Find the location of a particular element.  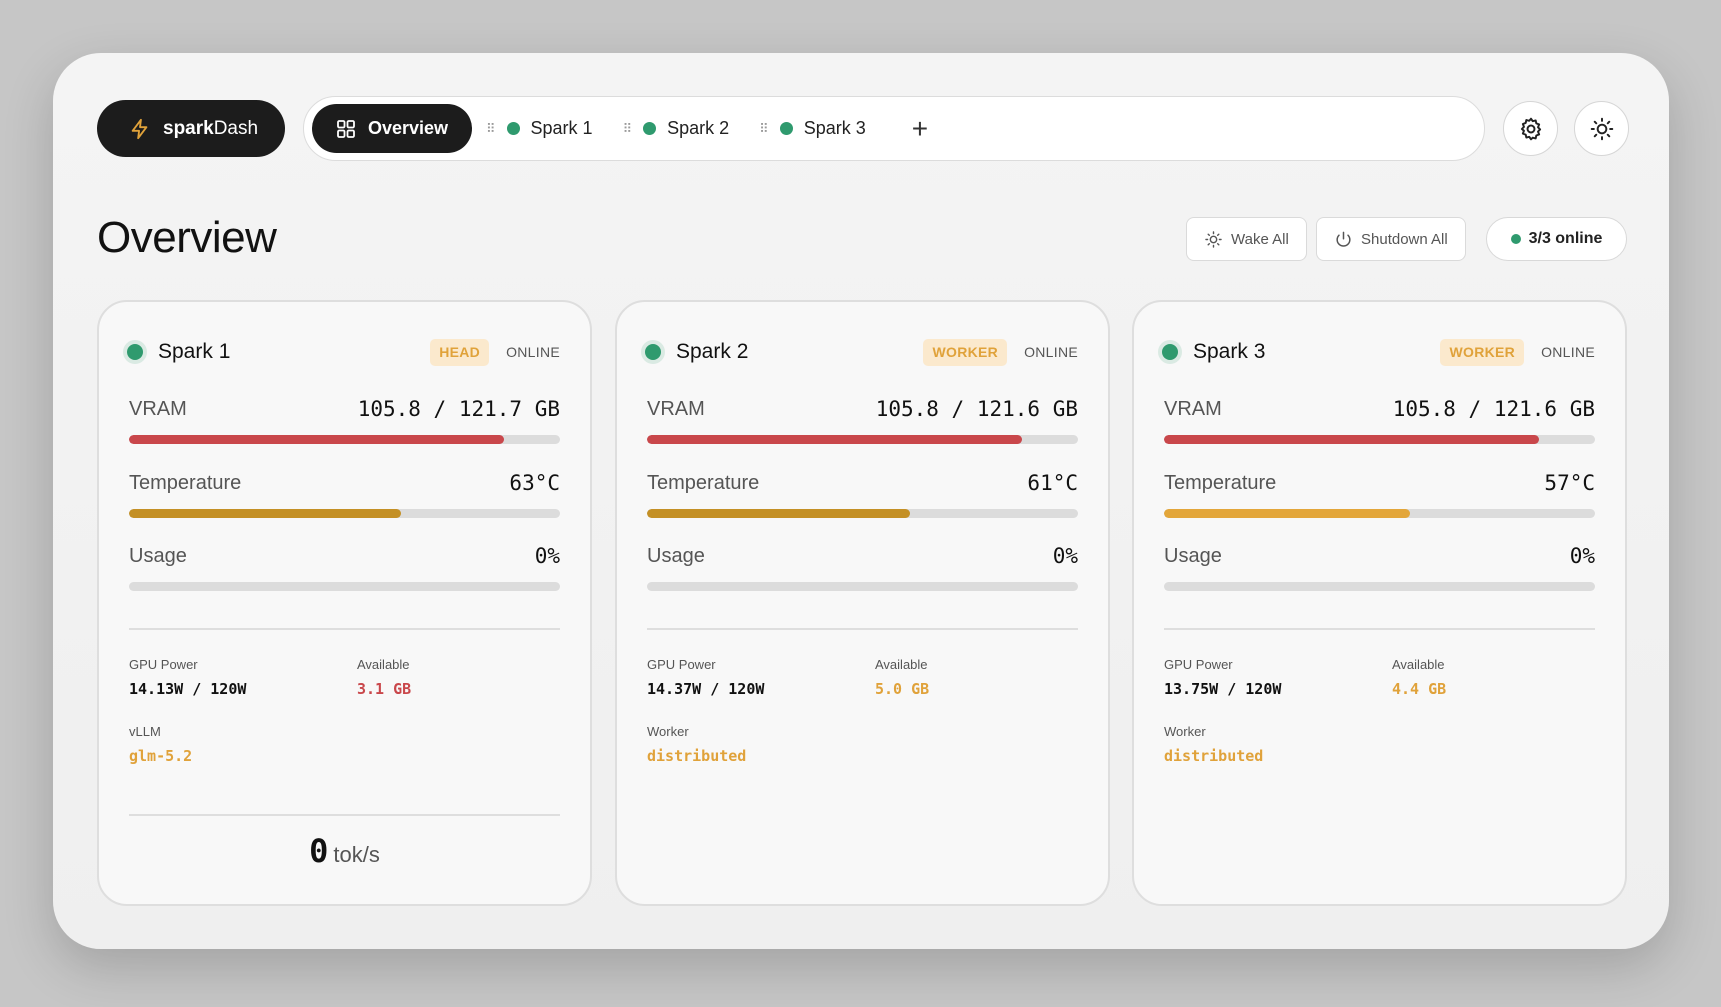

brand-name: sparkDash is located at coordinates (211, 128).